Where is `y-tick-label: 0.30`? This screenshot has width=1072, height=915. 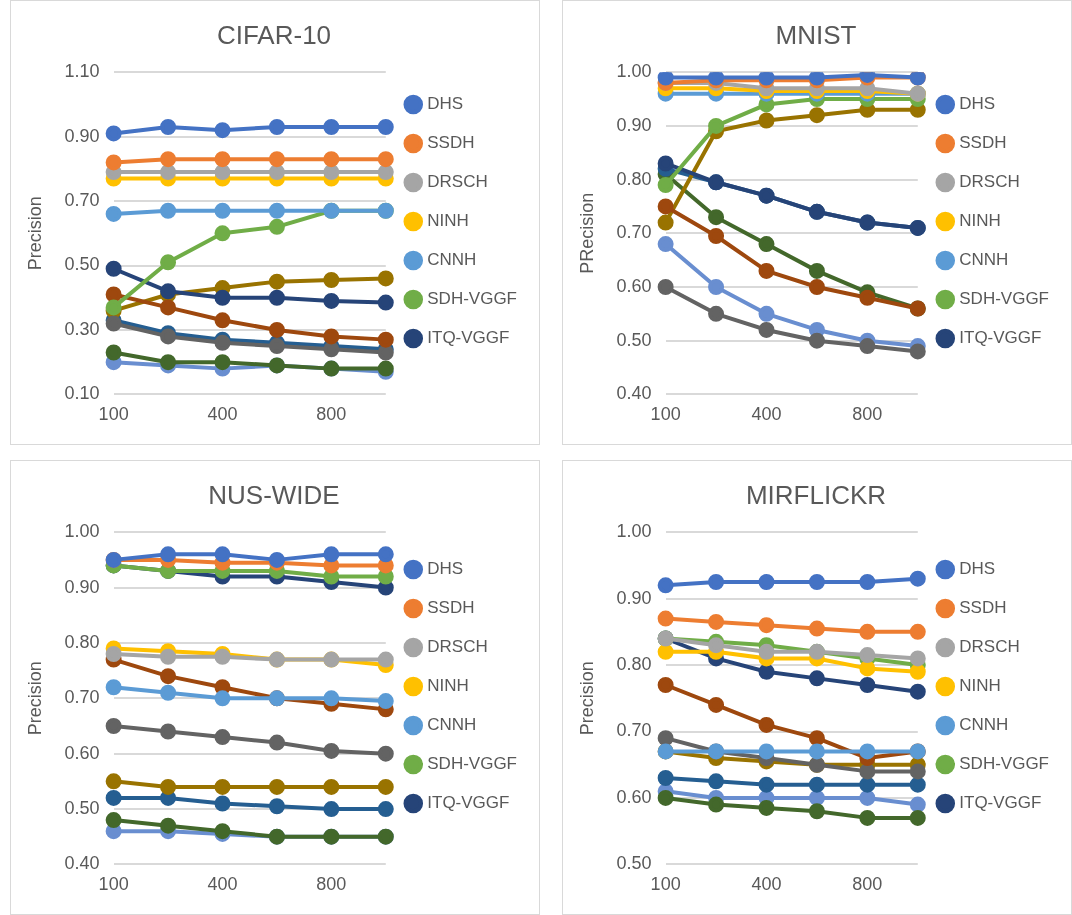 y-tick-label: 0.30 is located at coordinates (82, 328).